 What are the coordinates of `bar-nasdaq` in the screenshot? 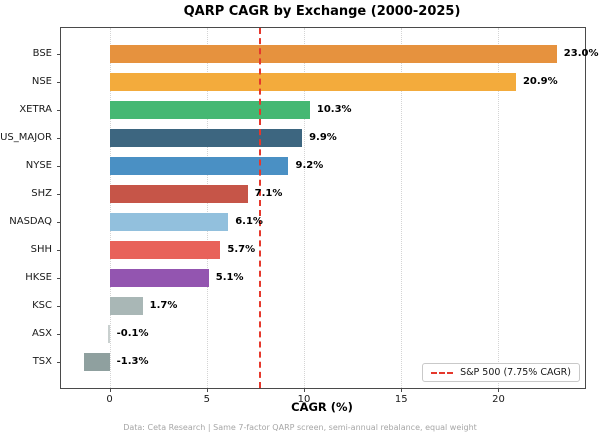 It's located at (169, 222).